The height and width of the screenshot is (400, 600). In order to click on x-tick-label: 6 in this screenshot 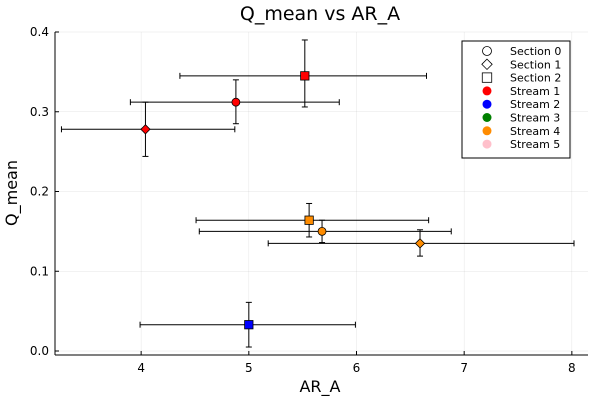, I will do `click(357, 368)`.